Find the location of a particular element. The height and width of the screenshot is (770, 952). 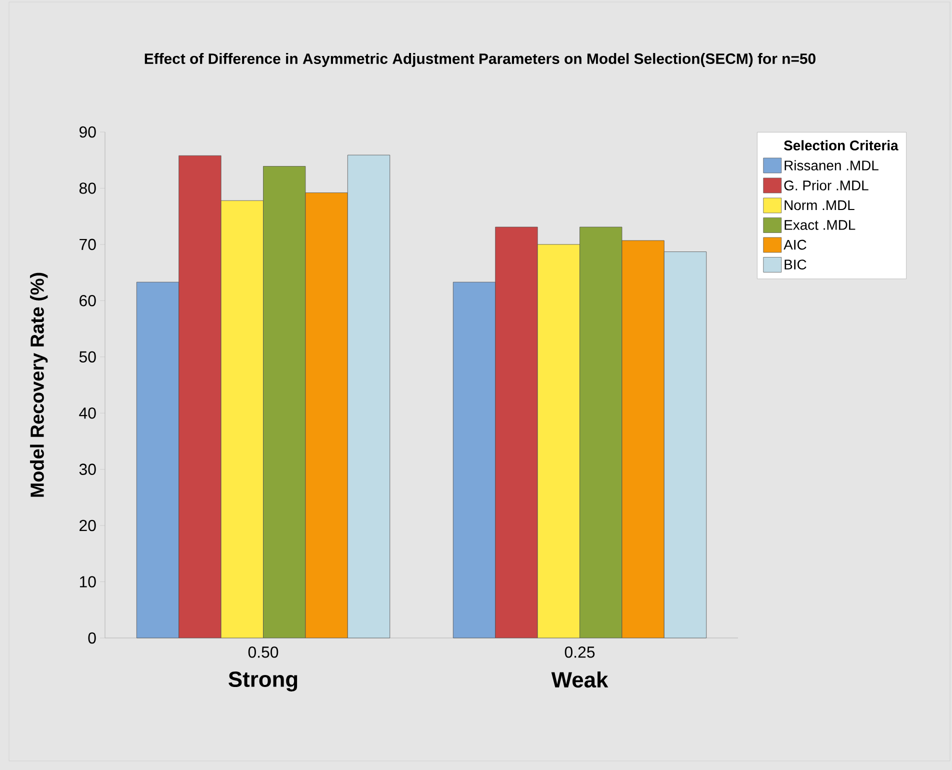

y-tick-label: 40 is located at coordinates (87, 413).